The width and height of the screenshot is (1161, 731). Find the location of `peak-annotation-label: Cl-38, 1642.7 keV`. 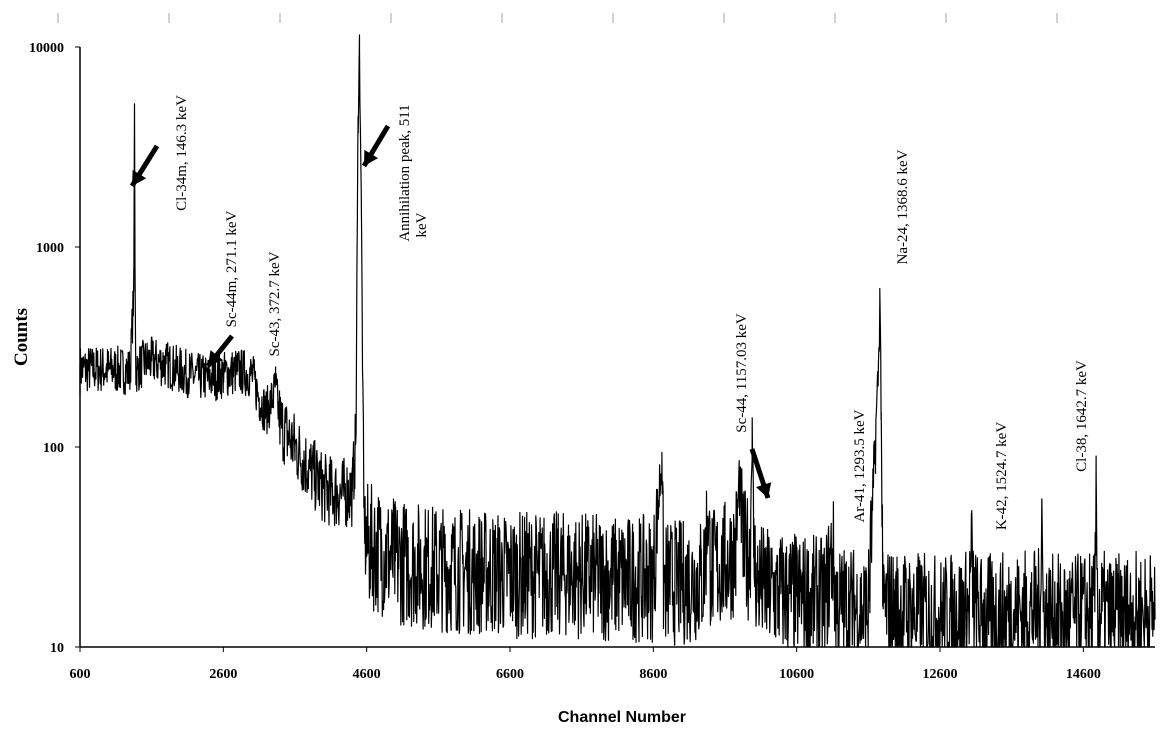

peak-annotation-label: Cl-38, 1642.7 keV is located at coordinates (1082, 416).